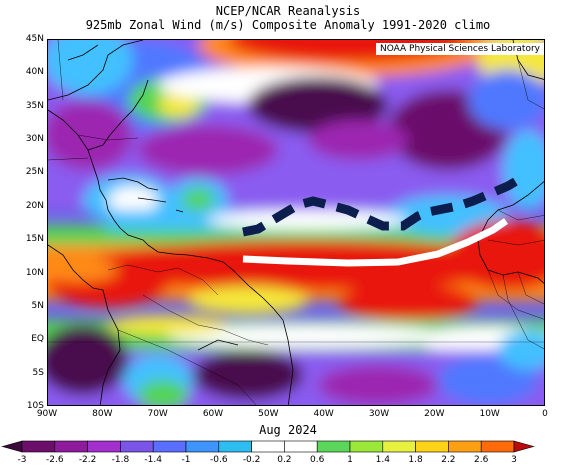 The width and height of the screenshot is (576, 467). Describe the element at coordinates (102, 414) in the screenshot. I see `longitude-label: 80W` at that location.